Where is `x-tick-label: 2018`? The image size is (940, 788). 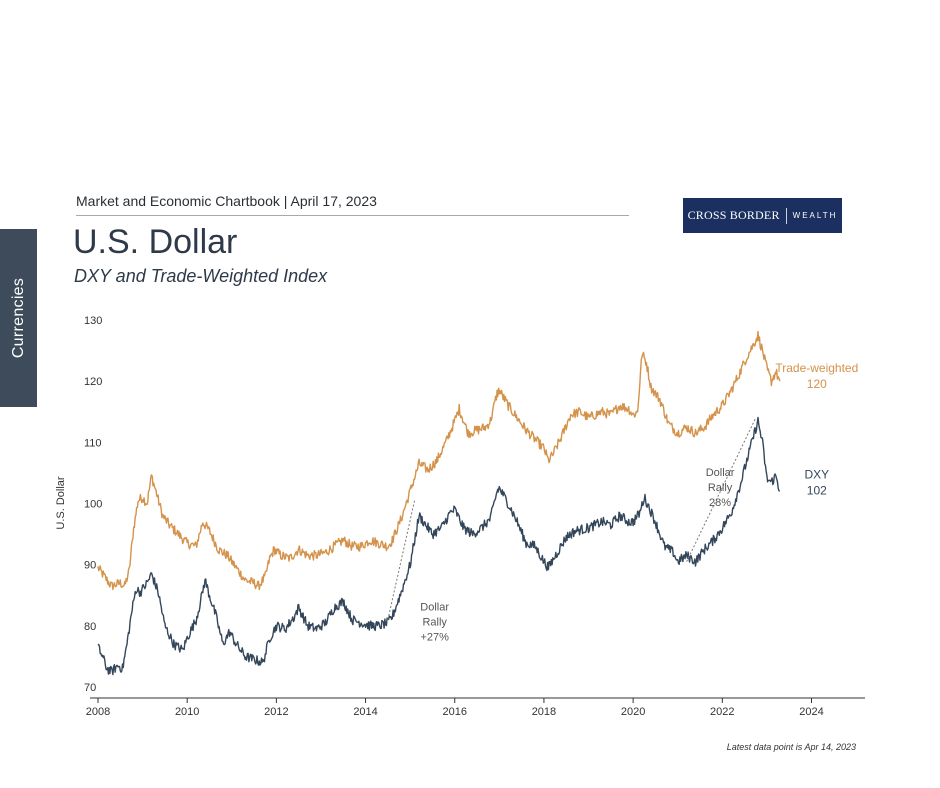
x-tick-label: 2018 is located at coordinates (544, 712).